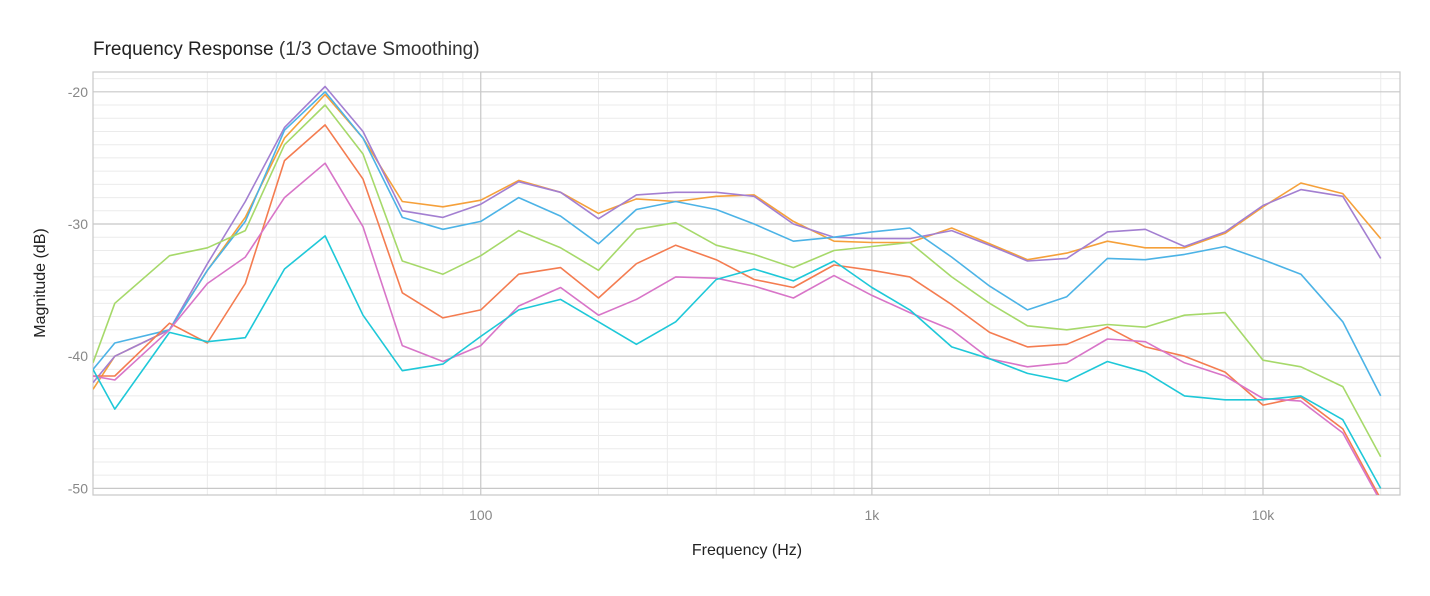 This screenshot has height=596, width=1430. Describe the element at coordinates (78, 488) in the screenshot. I see `y-tick-label: -50` at that location.